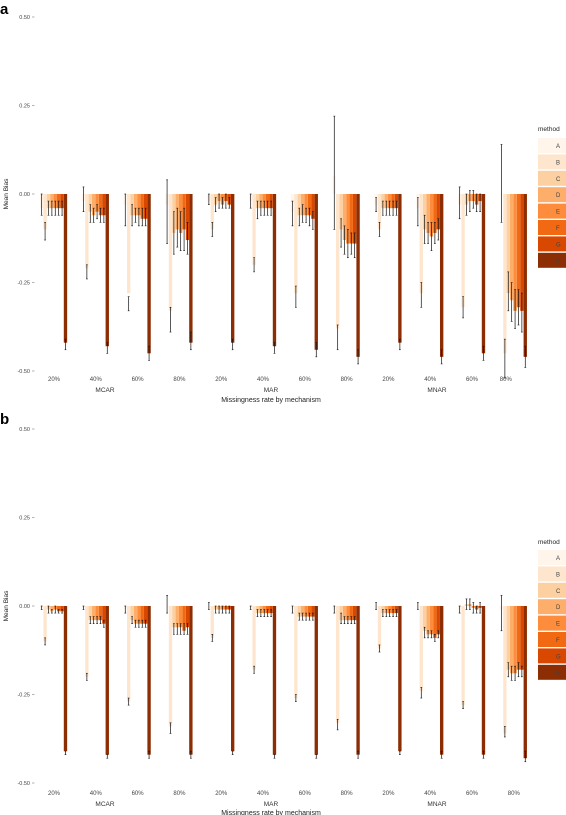 This screenshot has height=815, width=566. Describe the element at coordinates (23, 284) in the screenshot. I see `y-tick-label: -0.25` at that location.